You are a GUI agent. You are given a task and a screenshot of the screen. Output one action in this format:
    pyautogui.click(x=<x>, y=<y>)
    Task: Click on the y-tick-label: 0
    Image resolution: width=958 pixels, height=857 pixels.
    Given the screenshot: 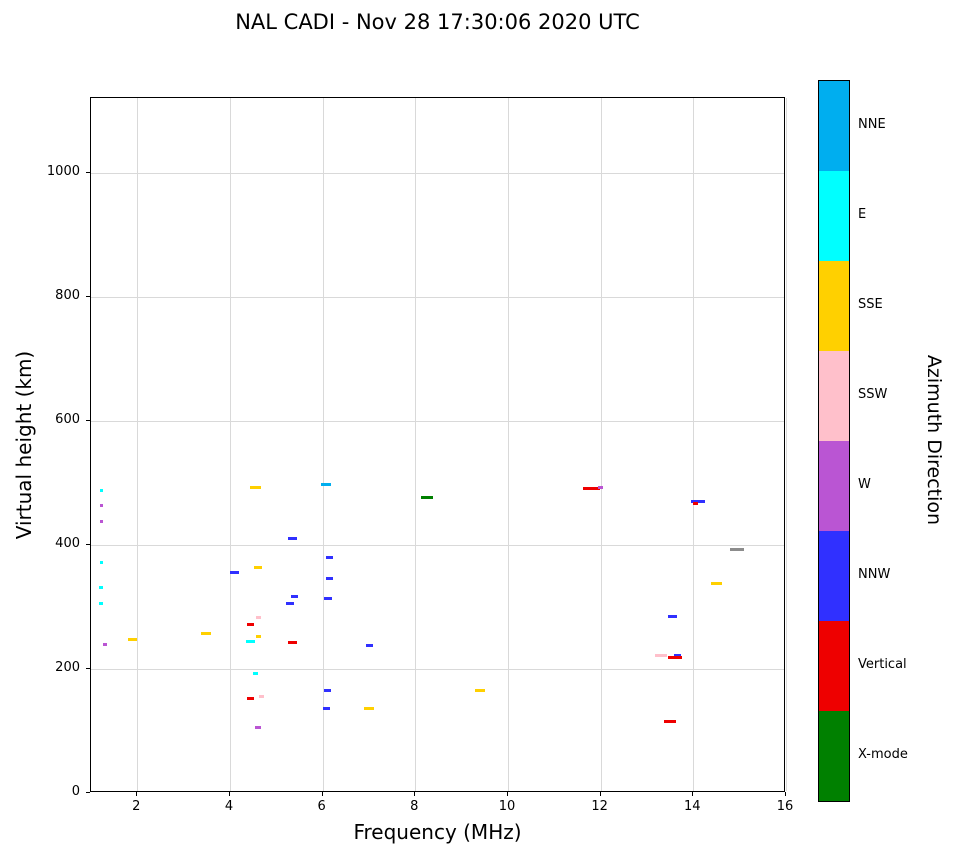 What is the action you would take?
    pyautogui.click(x=75, y=791)
    